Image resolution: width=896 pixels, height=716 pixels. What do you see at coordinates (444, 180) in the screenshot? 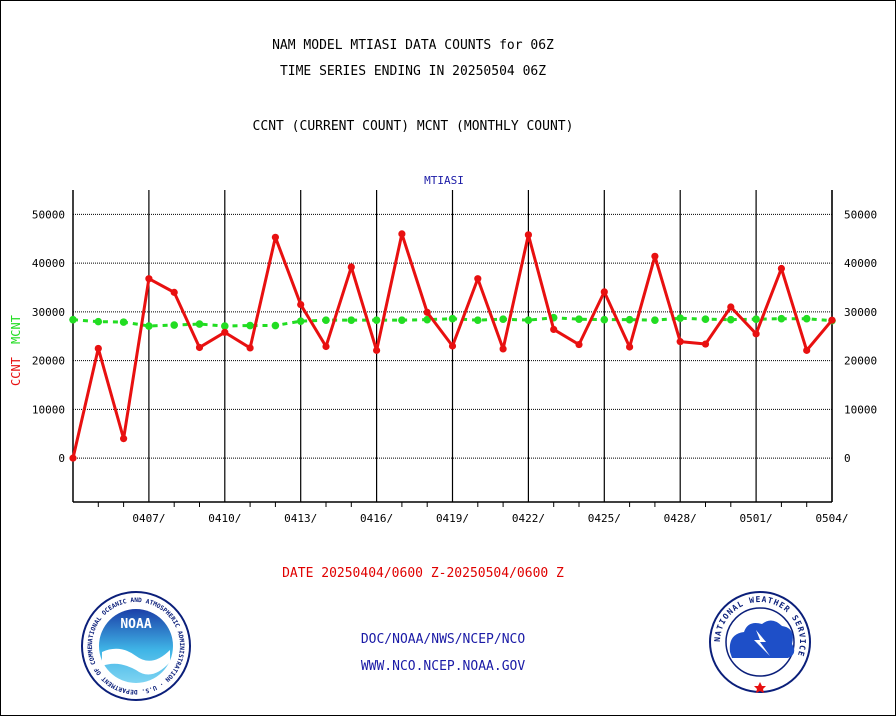
I see `panel-title: MTIASI` at bounding box center [444, 180].